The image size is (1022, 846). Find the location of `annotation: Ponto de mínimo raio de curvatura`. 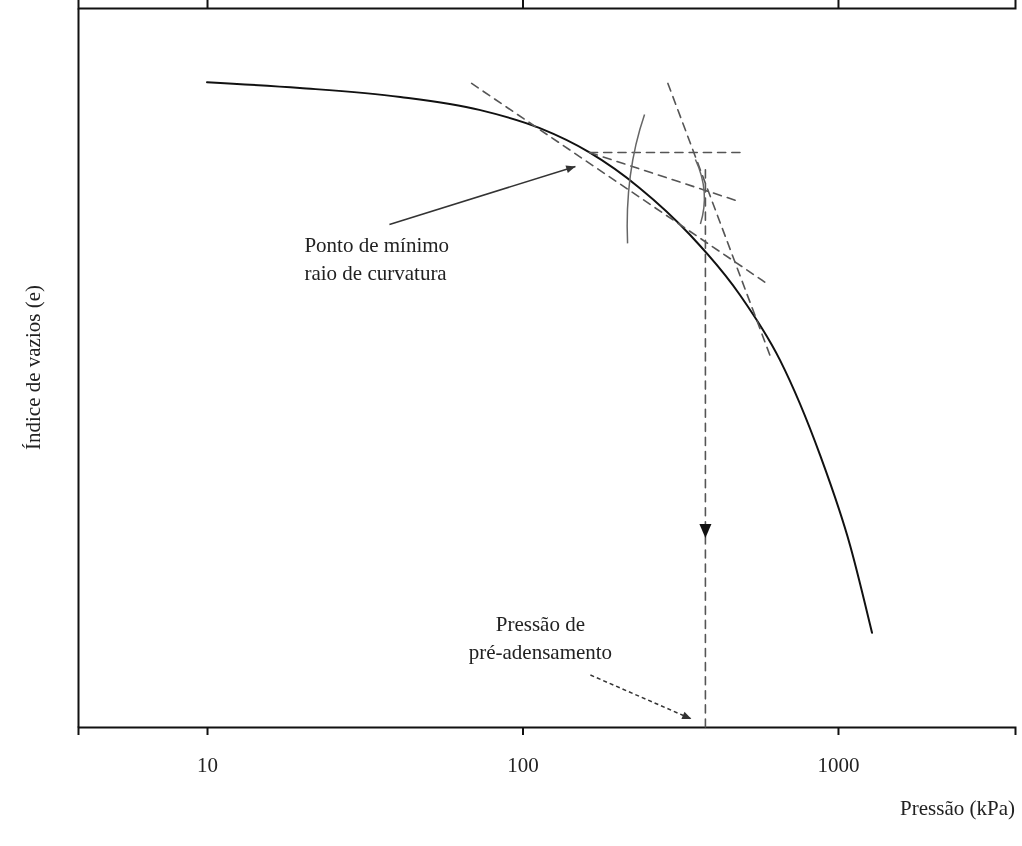

annotation: Ponto de mínimo raio de curvatura is located at coordinates (377, 259).